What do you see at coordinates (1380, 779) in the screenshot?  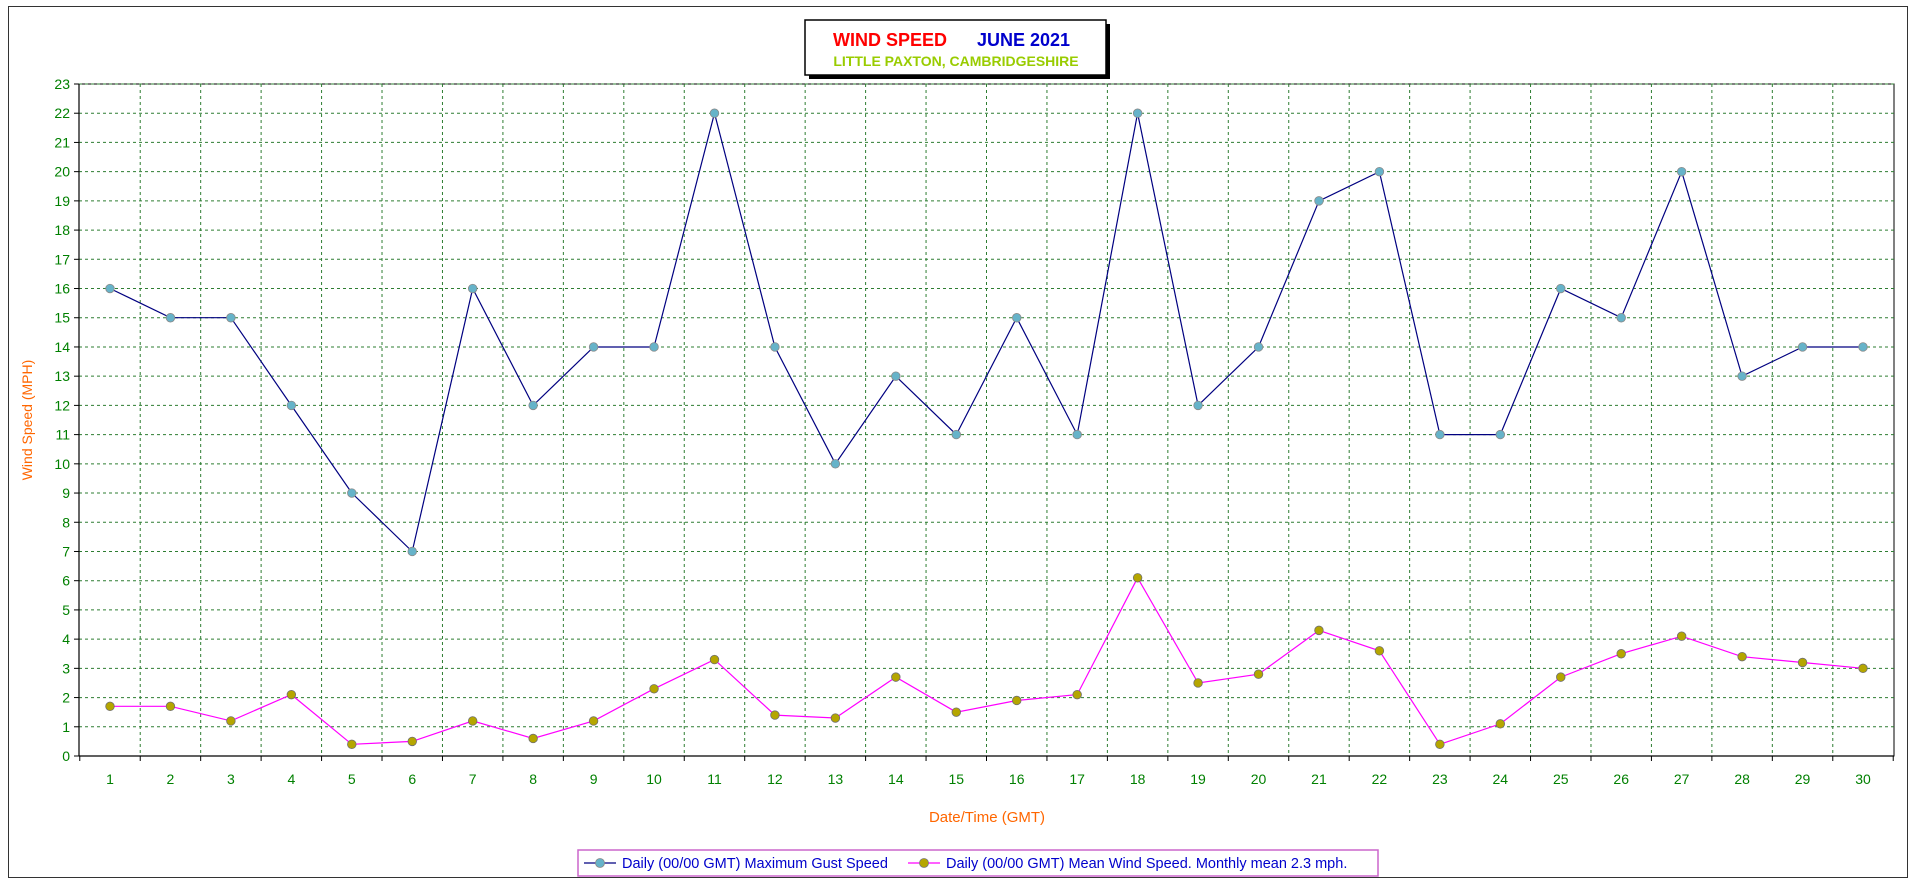 I see `x-tick-label: 22` at bounding box center [1380, 779].